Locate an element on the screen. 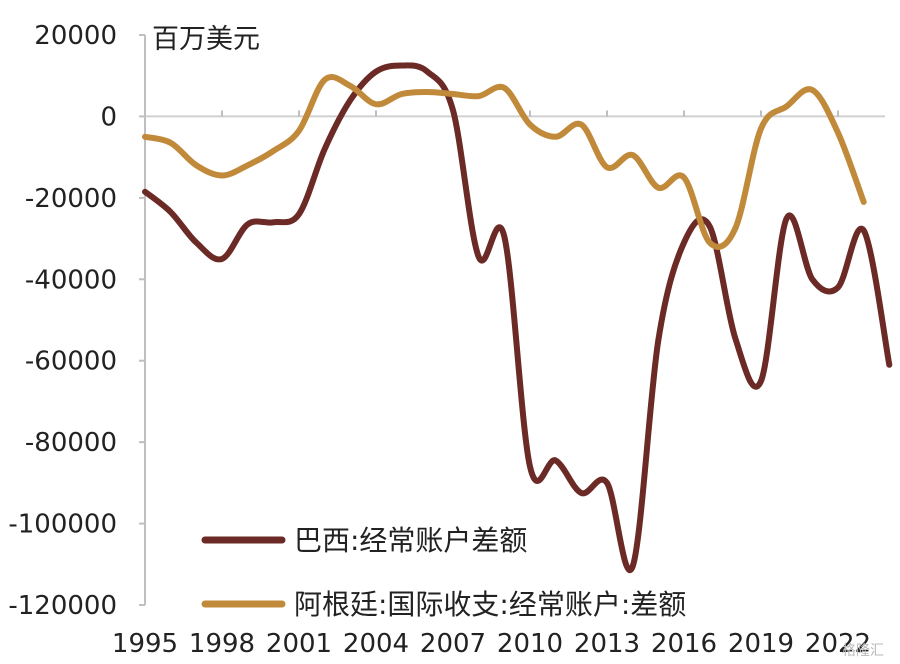 The image size is (900, 664). x-tick-label: 2022 is located at coordinates (838, 644).